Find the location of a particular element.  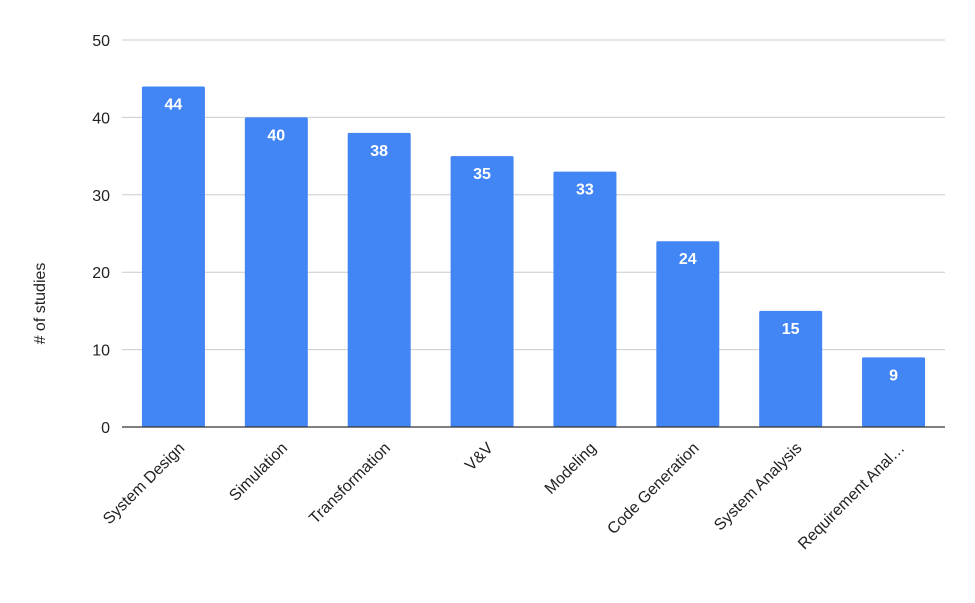

x-category-label: Modeling is located at coordinates (571, 469).